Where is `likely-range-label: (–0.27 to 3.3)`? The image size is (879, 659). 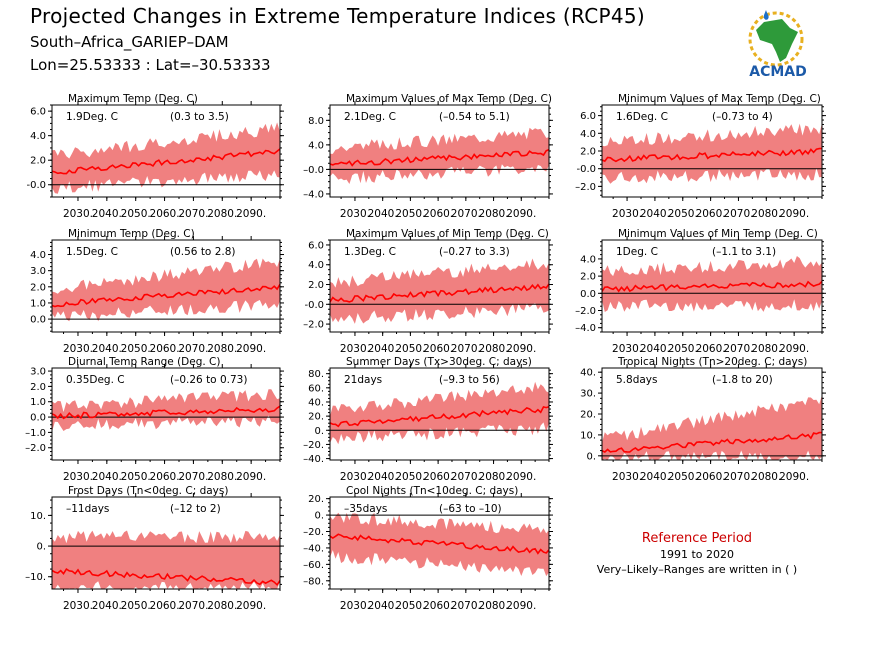
likely-range-label: (–0.27 to 3.3) is located at coordinates (474, 252).